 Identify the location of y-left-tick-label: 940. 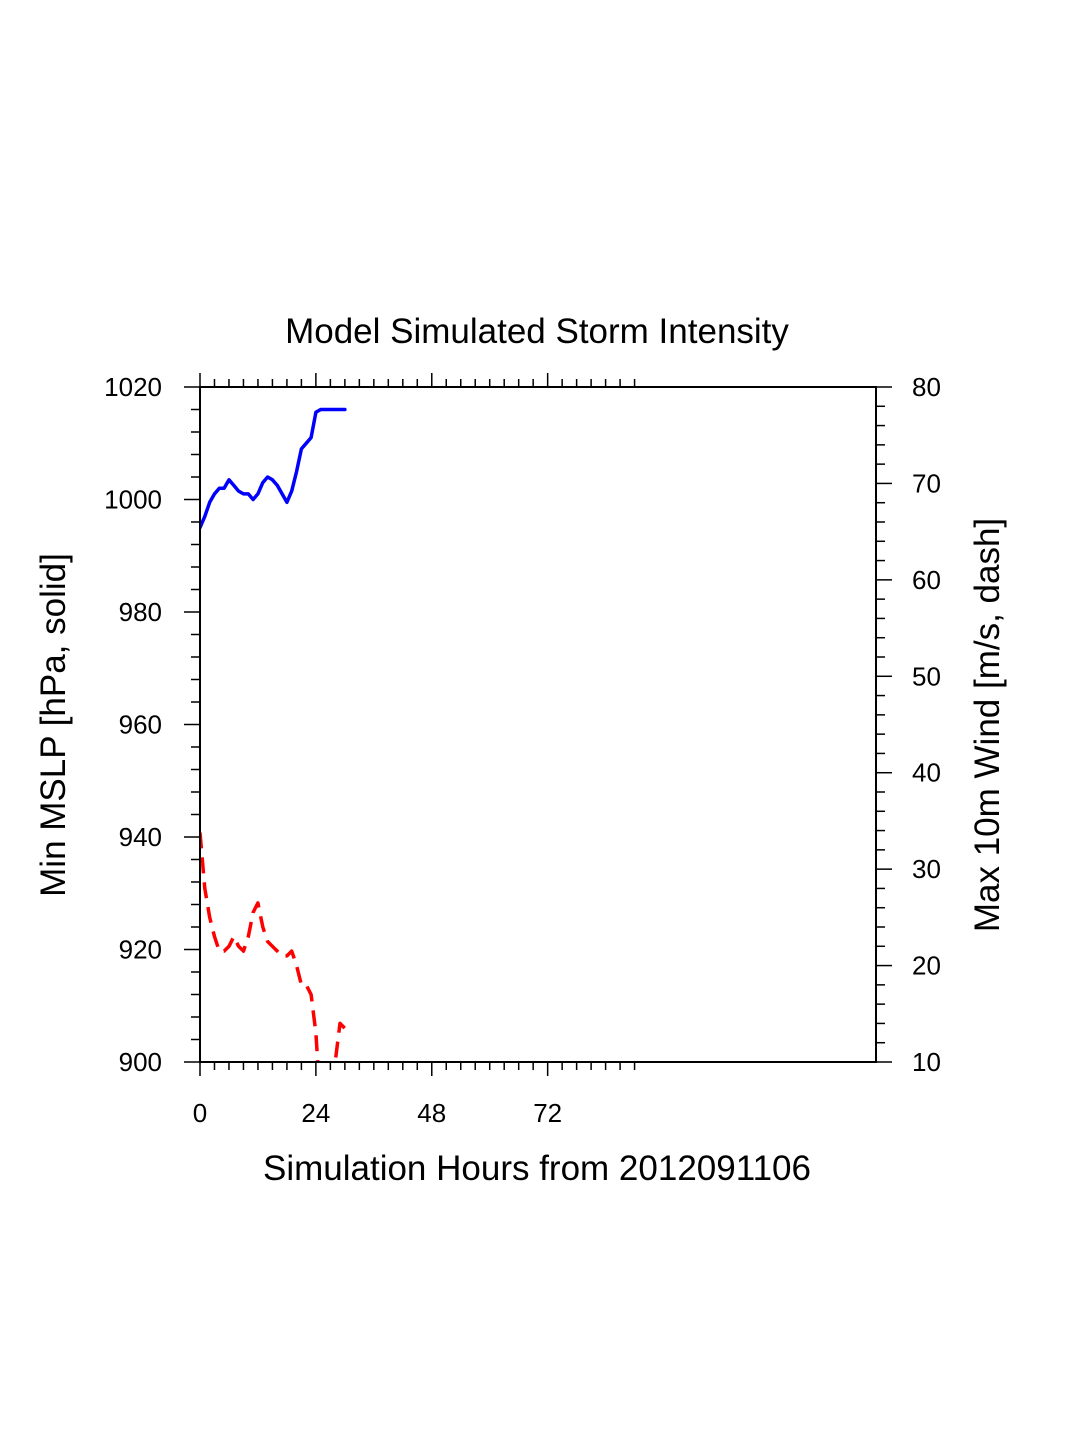
(140, 837).